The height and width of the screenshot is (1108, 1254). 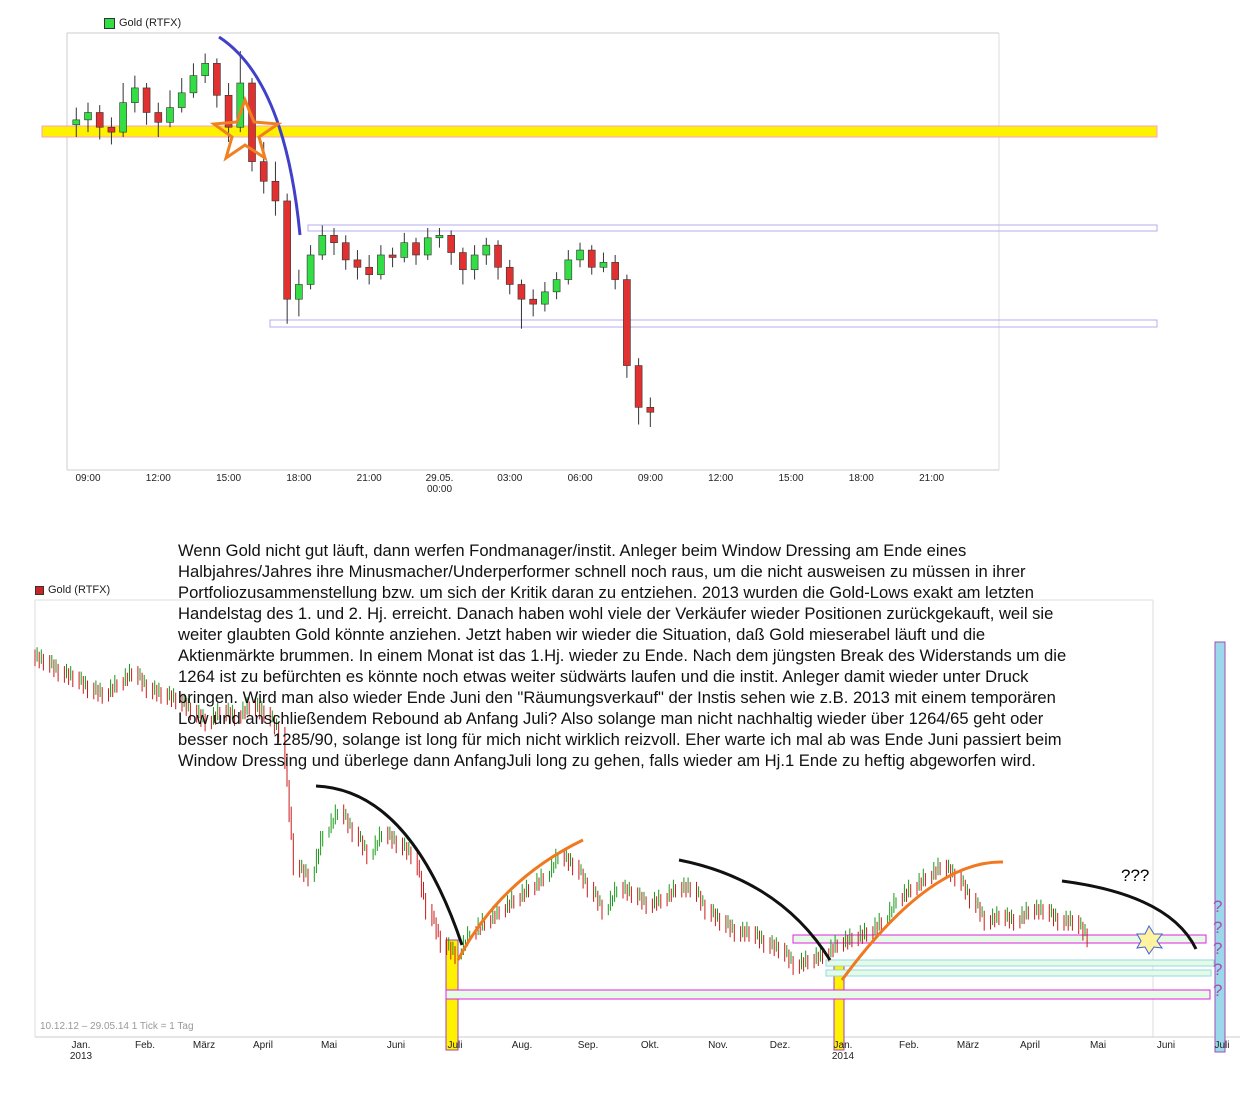 What do you see at coordinates (439, 484) in the screenshot?
I see `x-tick-label: 29.05. 00:00` at bounding box center [439, 484].